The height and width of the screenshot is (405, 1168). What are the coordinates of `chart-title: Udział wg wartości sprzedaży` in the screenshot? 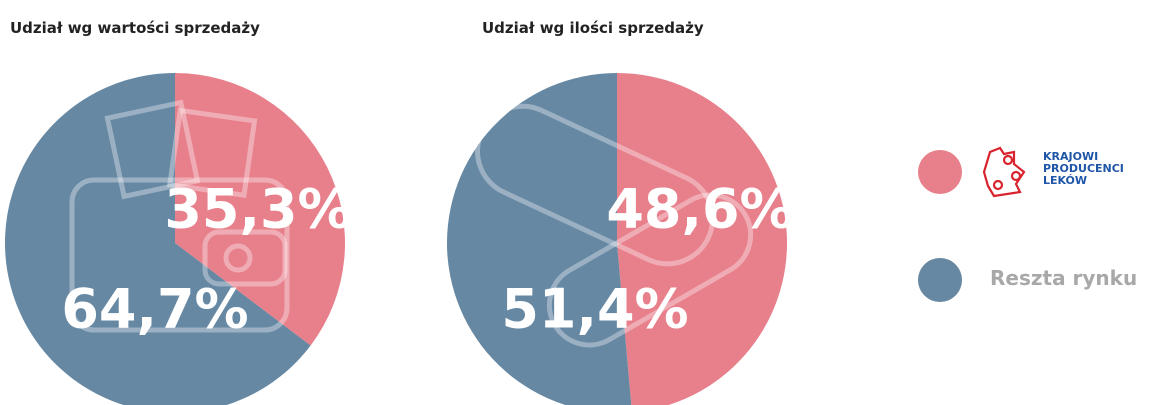 It's located at (135, 28).